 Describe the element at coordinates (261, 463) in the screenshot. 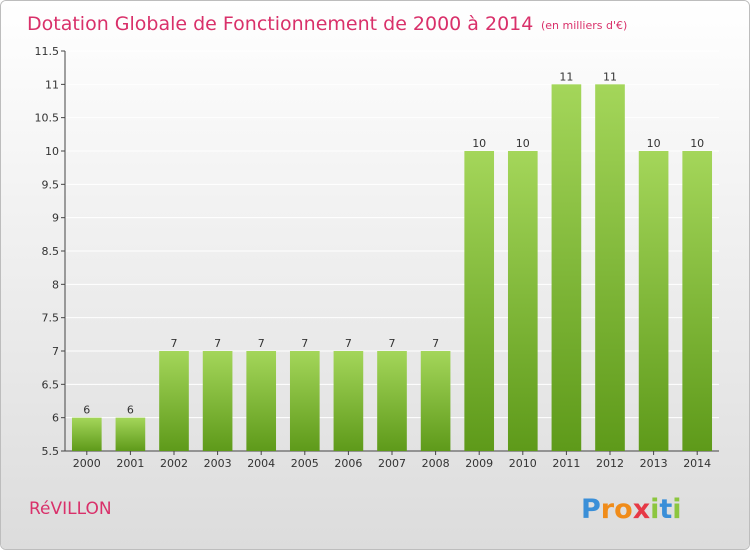

I see `x-tick-label: 2004` at that location.